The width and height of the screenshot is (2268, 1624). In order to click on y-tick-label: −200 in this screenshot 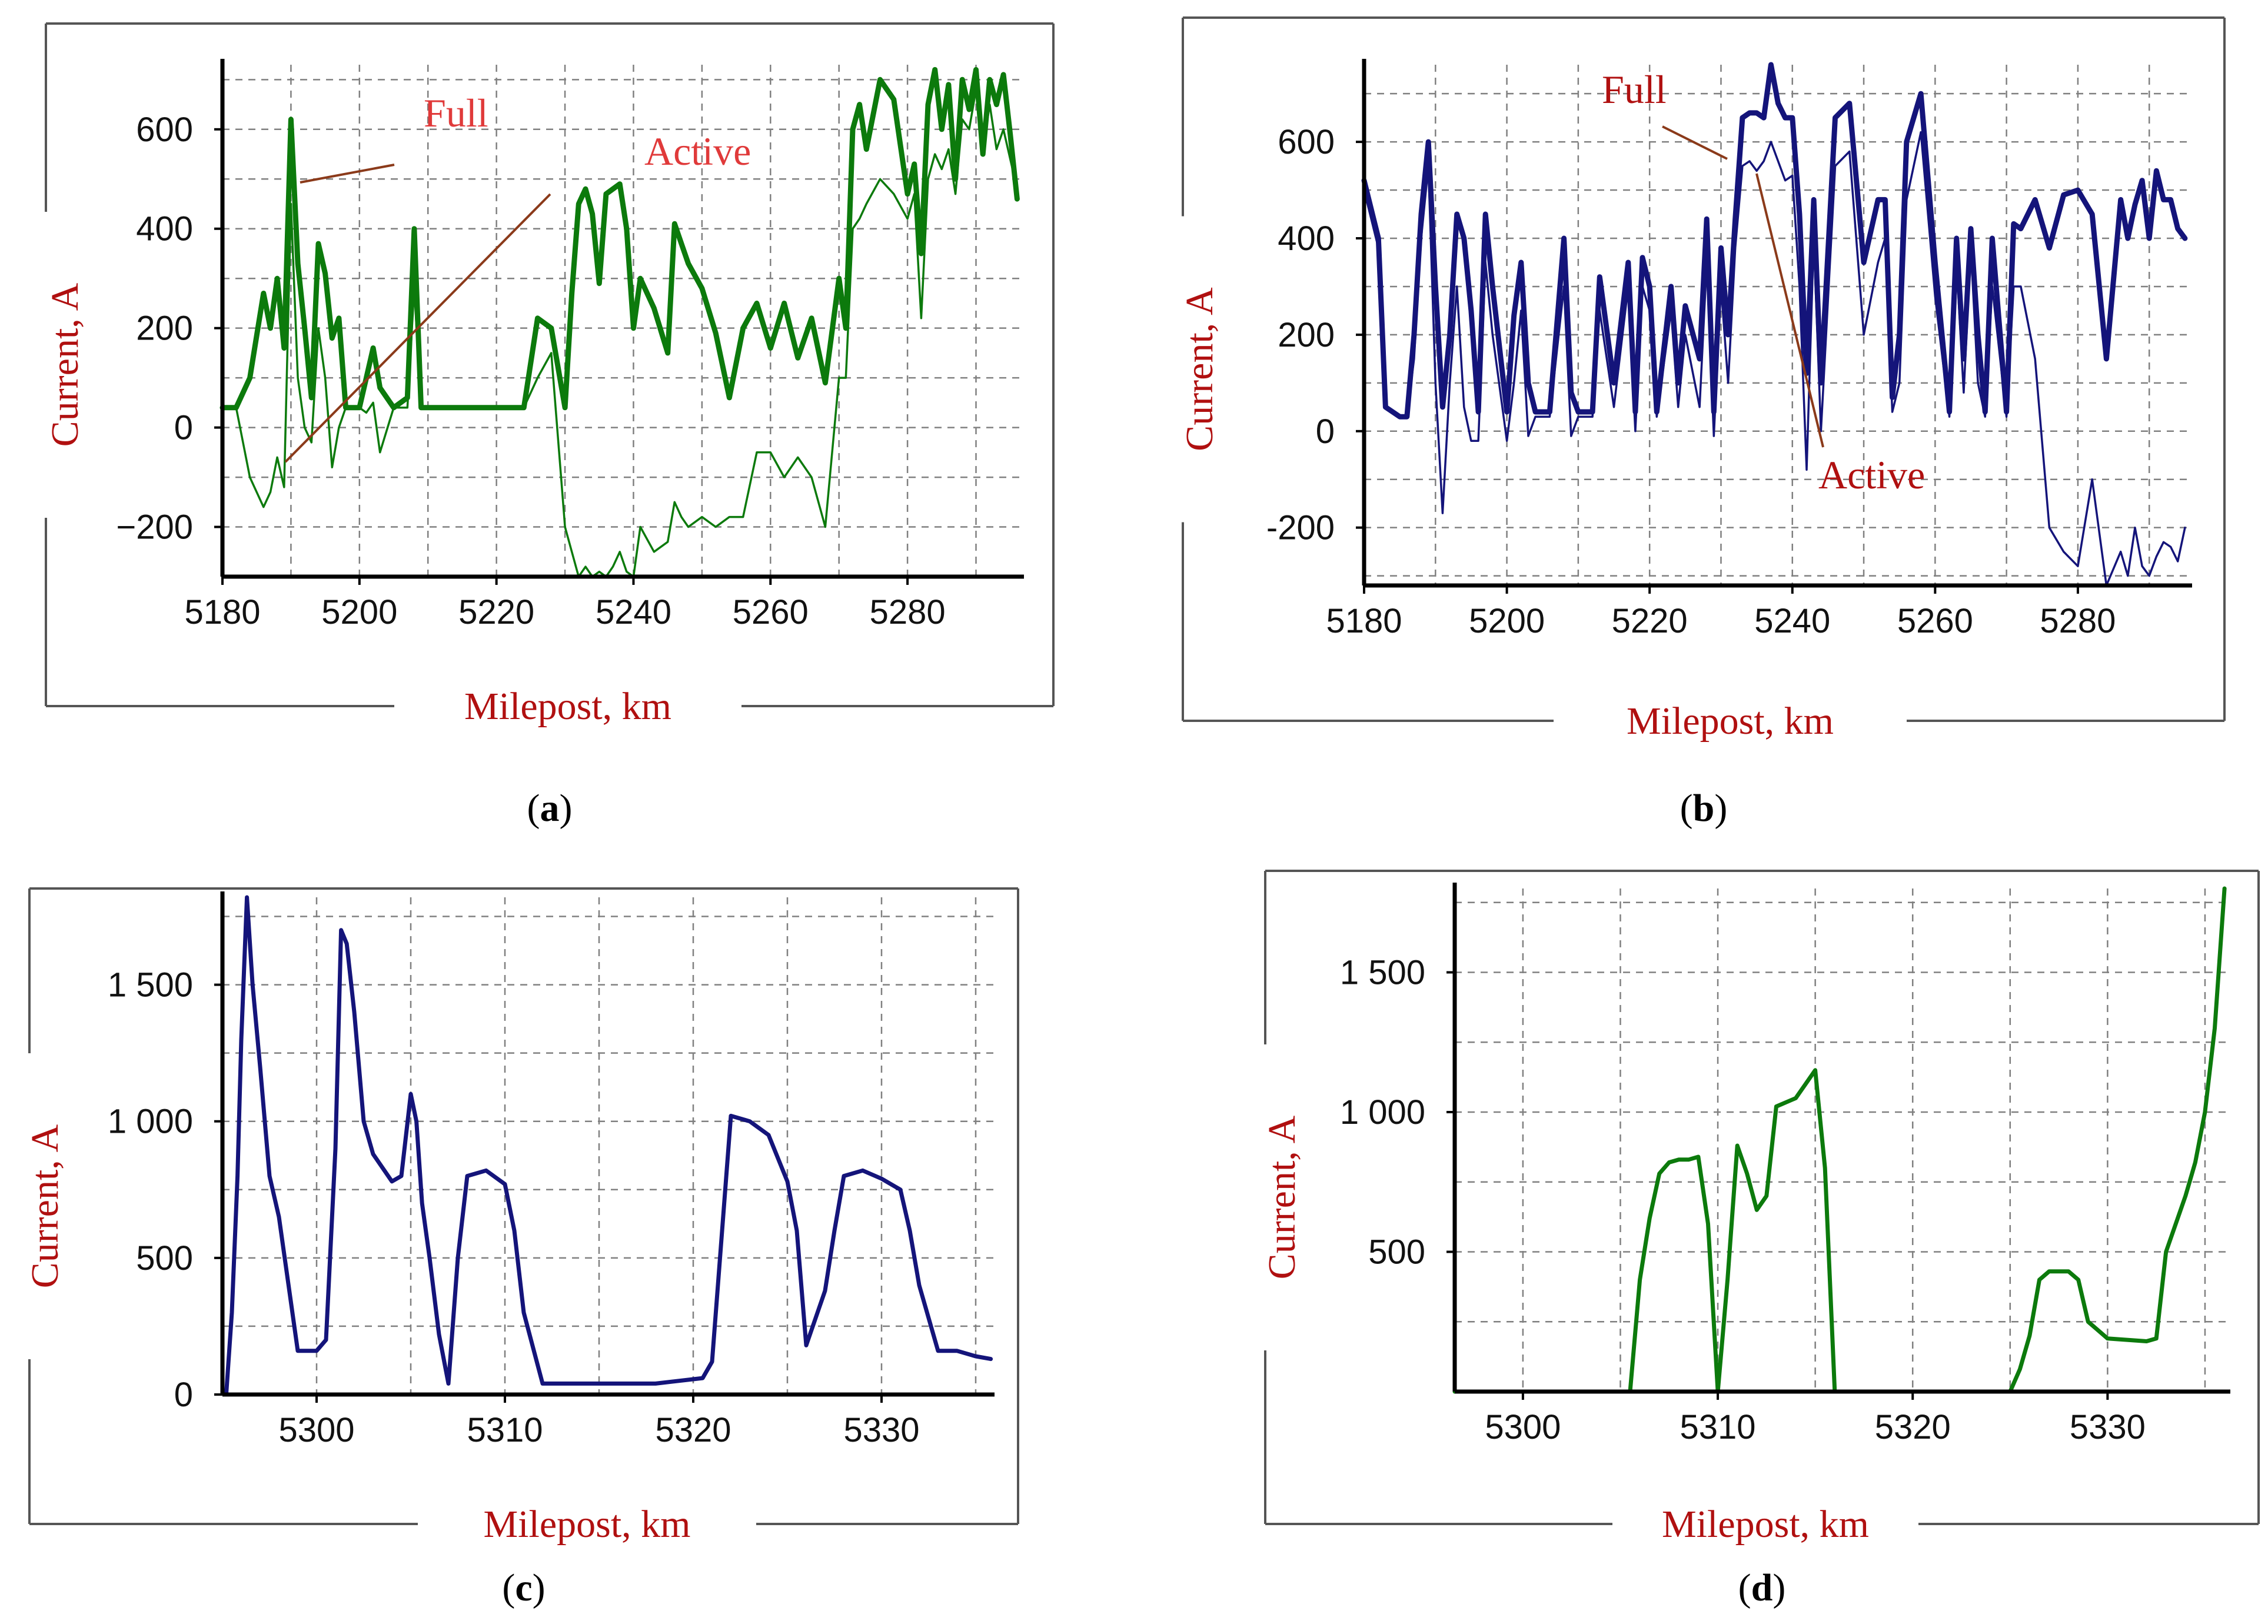, I will do `click(154, 527)`.